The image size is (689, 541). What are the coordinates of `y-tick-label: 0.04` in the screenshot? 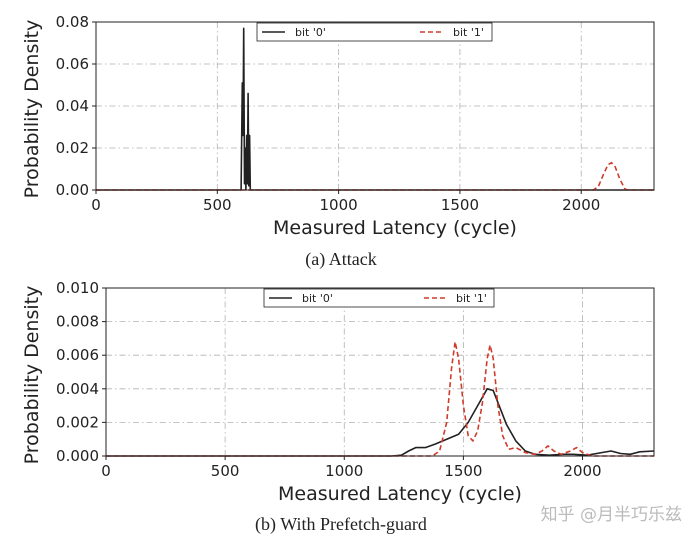 It's located at (72, 106).